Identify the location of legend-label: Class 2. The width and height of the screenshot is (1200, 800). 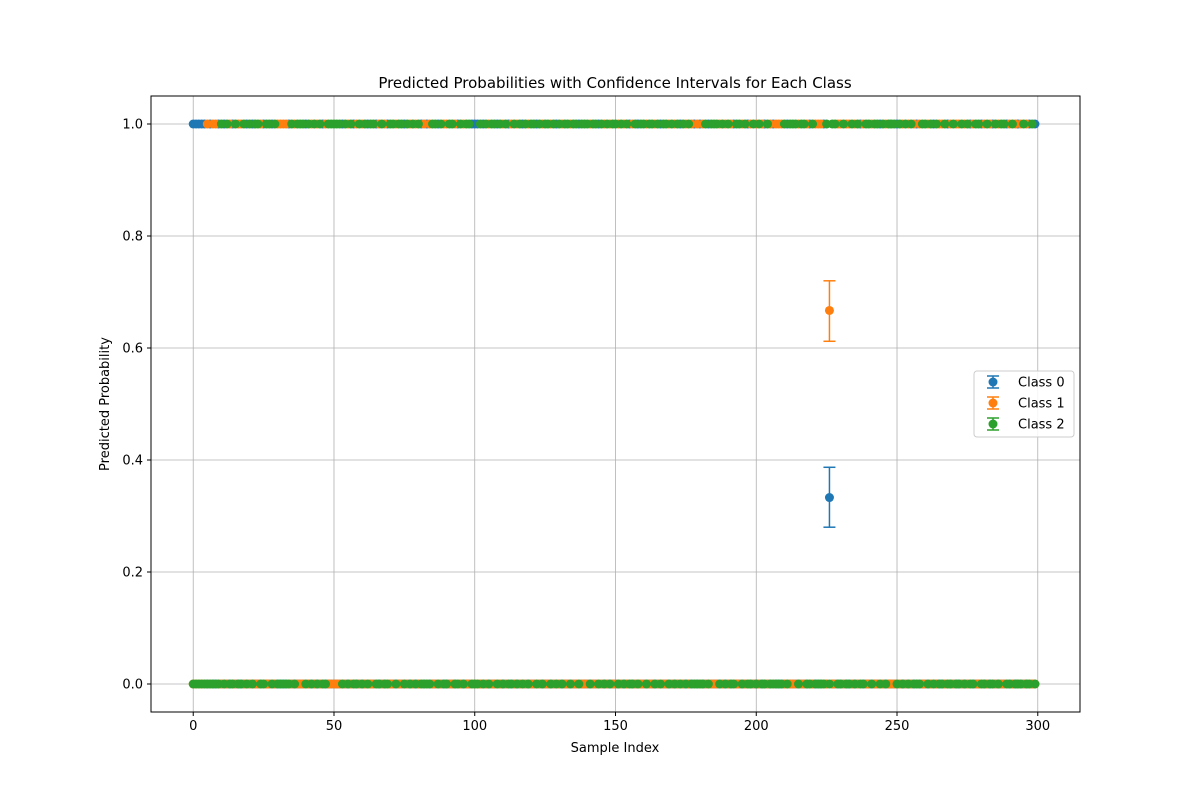
(1041, 425).